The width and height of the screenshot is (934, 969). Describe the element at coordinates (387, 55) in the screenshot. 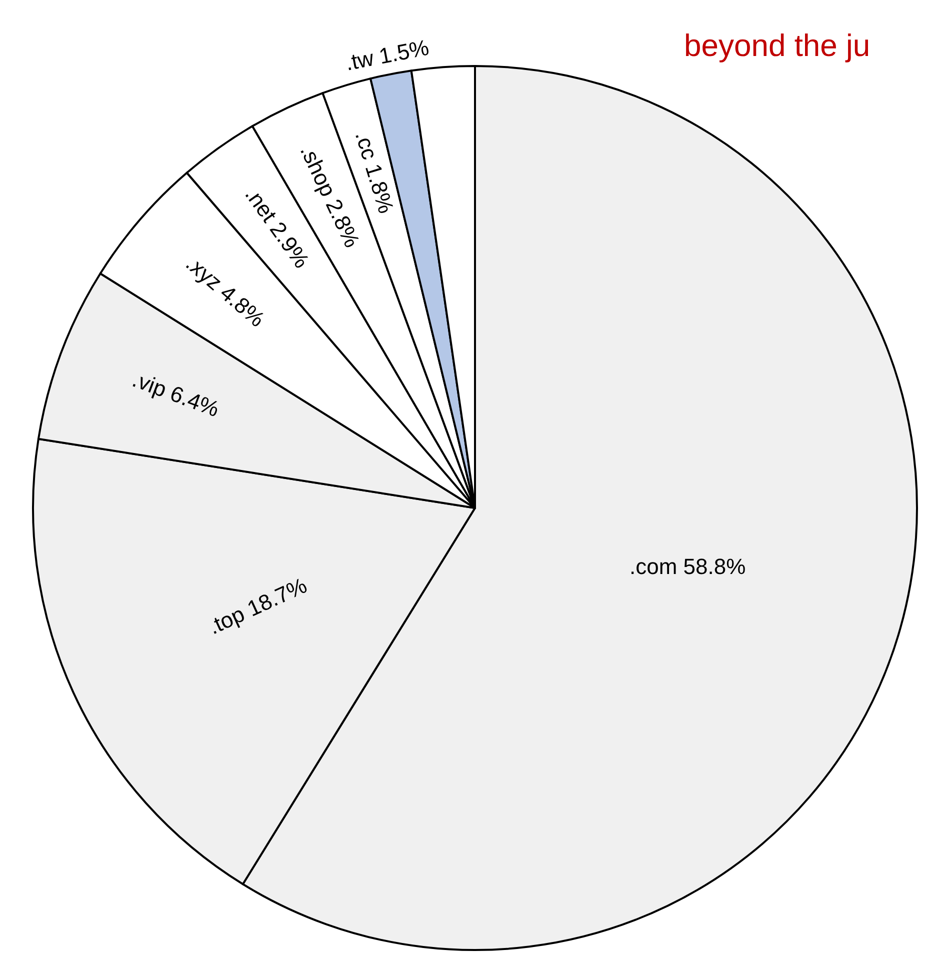

I see `slice-label: .tw 1.5%` at that location.